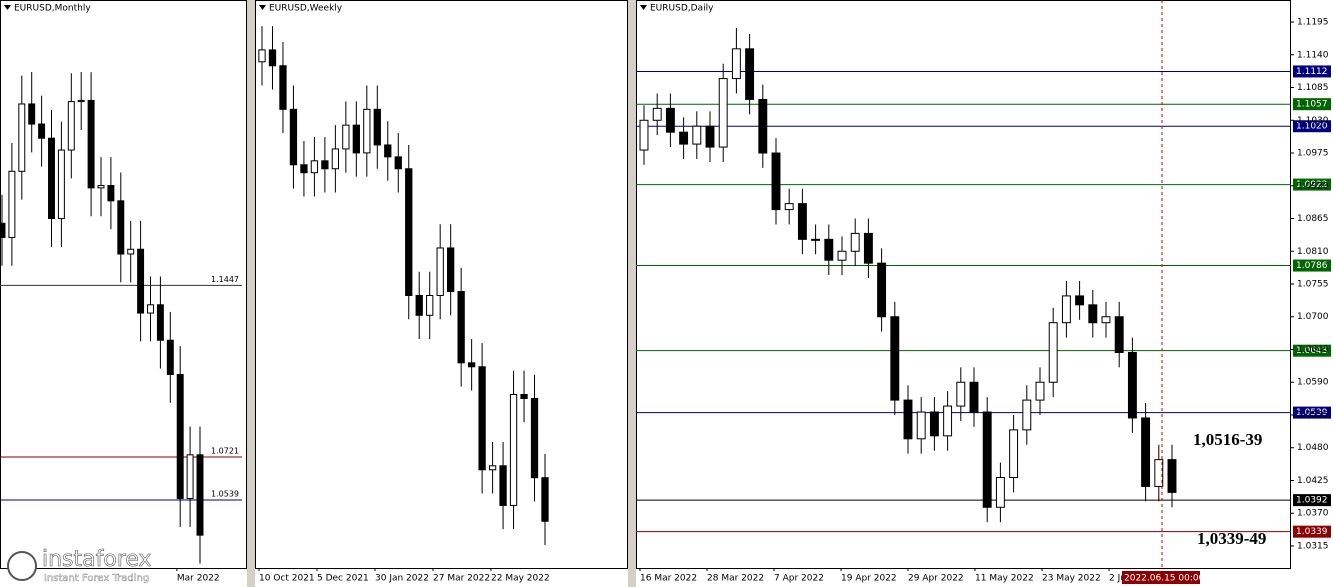 The image size is (1333, 587). I want to click on level-label: 1.0922, so click(1312, 185).